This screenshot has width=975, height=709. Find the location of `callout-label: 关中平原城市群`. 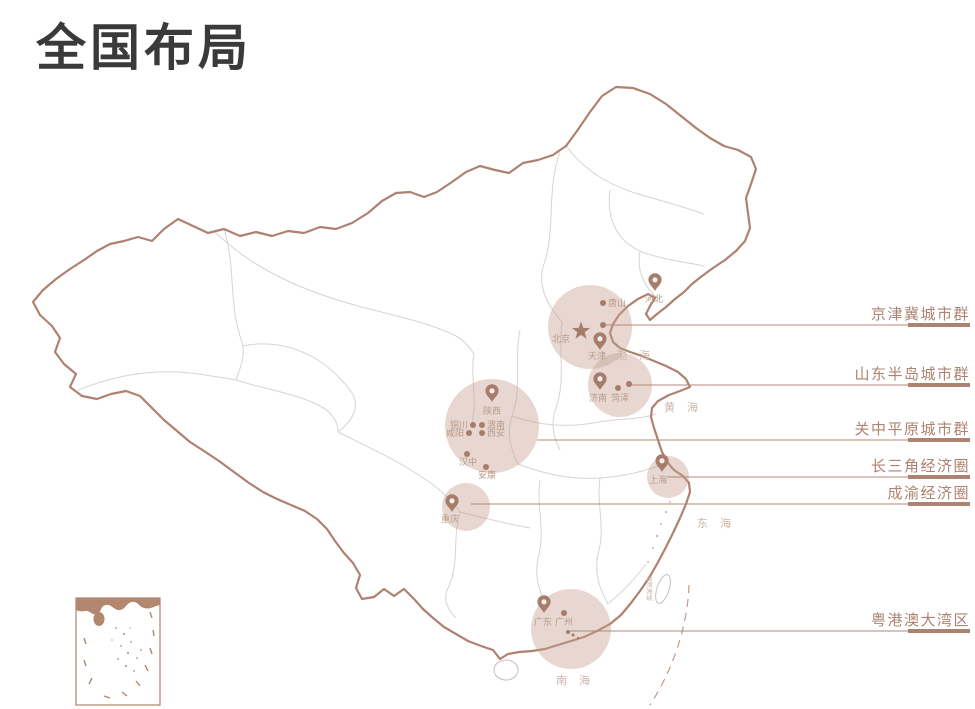

callout-label: 关中平原城市群 is located at coordinates (912, 429).